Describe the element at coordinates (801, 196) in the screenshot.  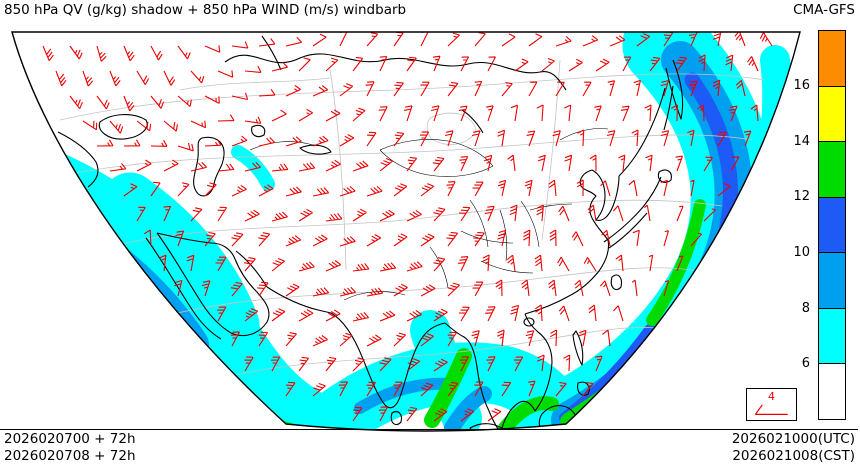
I see `colorbar-tick-label: 12` at that location.